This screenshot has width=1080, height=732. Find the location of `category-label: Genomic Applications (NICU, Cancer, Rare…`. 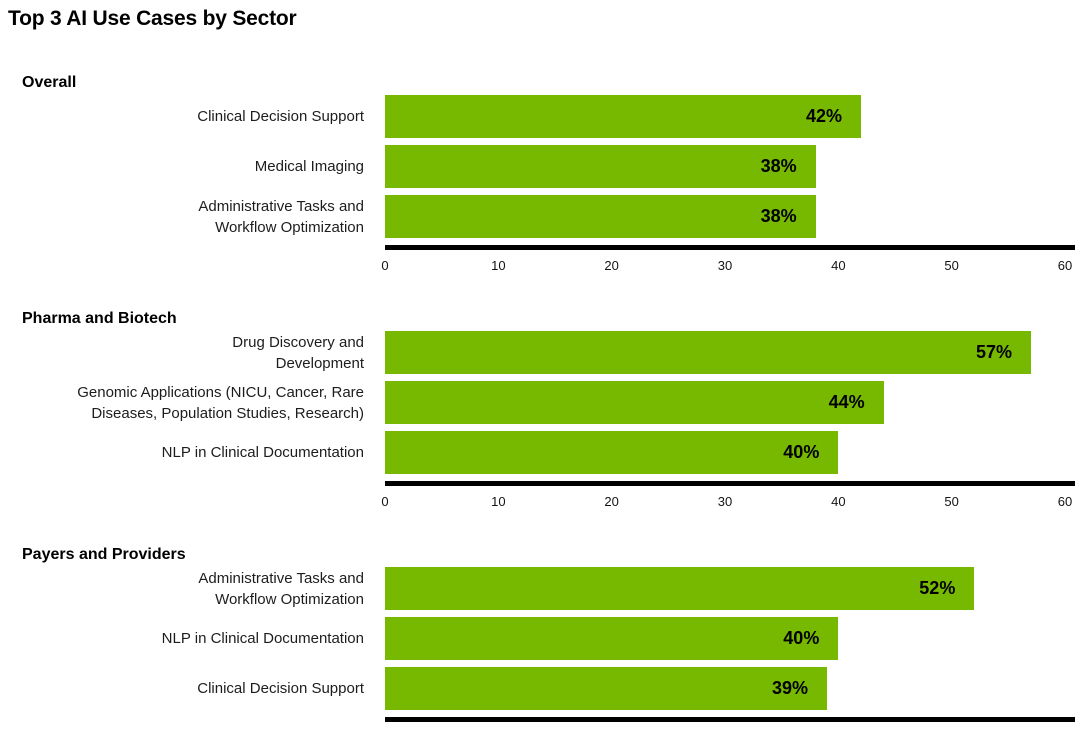

category-label: Genomic Applications (NICU, Cancer, Rare… is located at coordinates (220, 402).